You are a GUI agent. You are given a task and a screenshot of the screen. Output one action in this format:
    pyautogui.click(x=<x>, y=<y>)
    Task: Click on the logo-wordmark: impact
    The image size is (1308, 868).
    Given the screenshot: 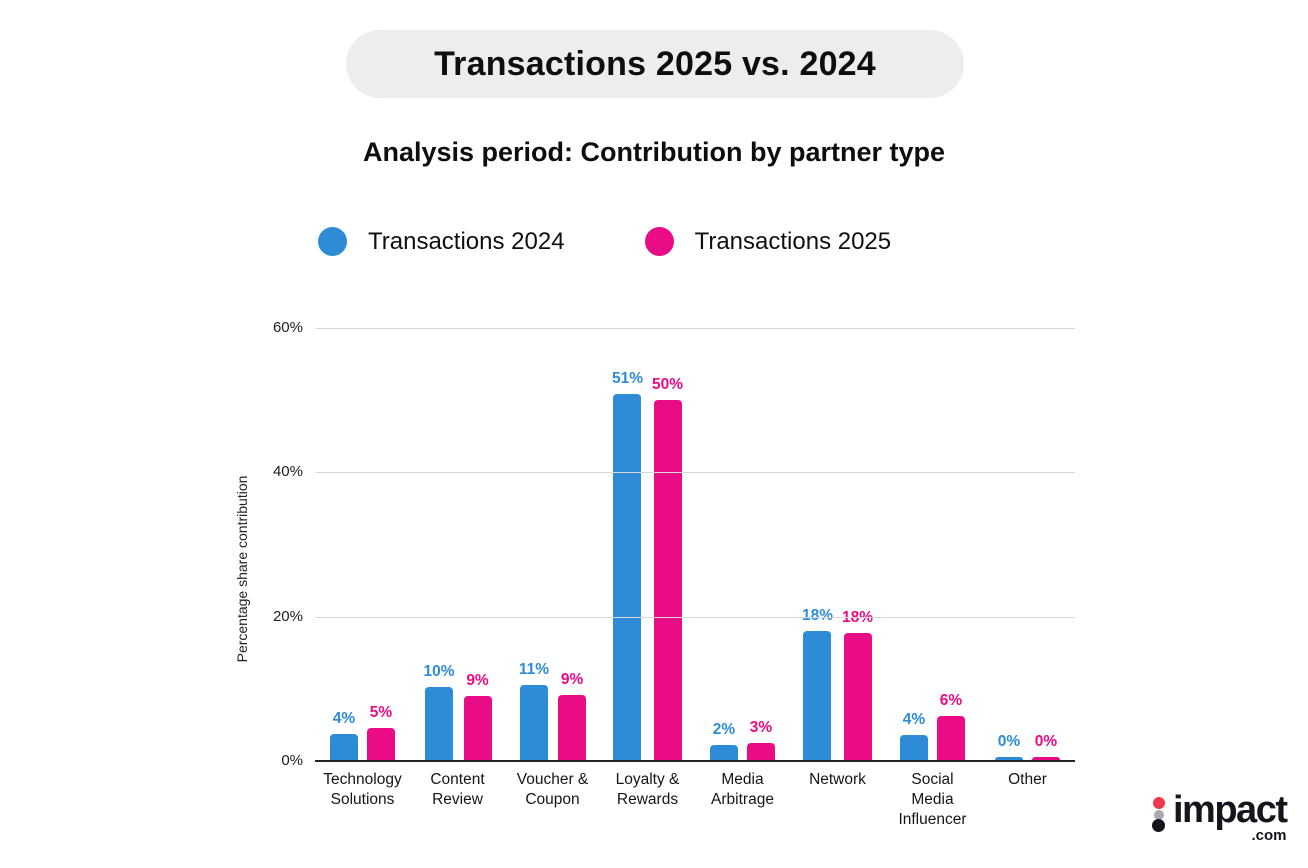 What is the action you would take?
    pyautogui.click(x=1230, y=810)
    